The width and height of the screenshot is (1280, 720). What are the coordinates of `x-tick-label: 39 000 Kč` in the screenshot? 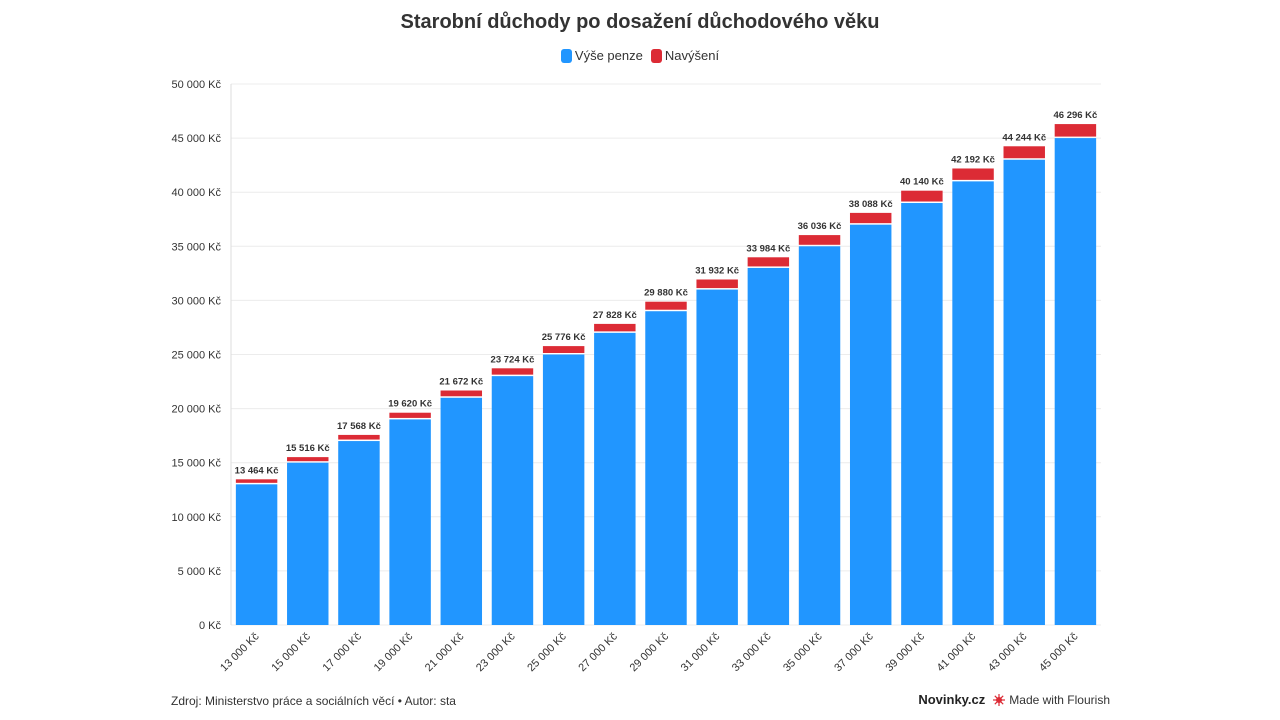 It's located at (905, 652).